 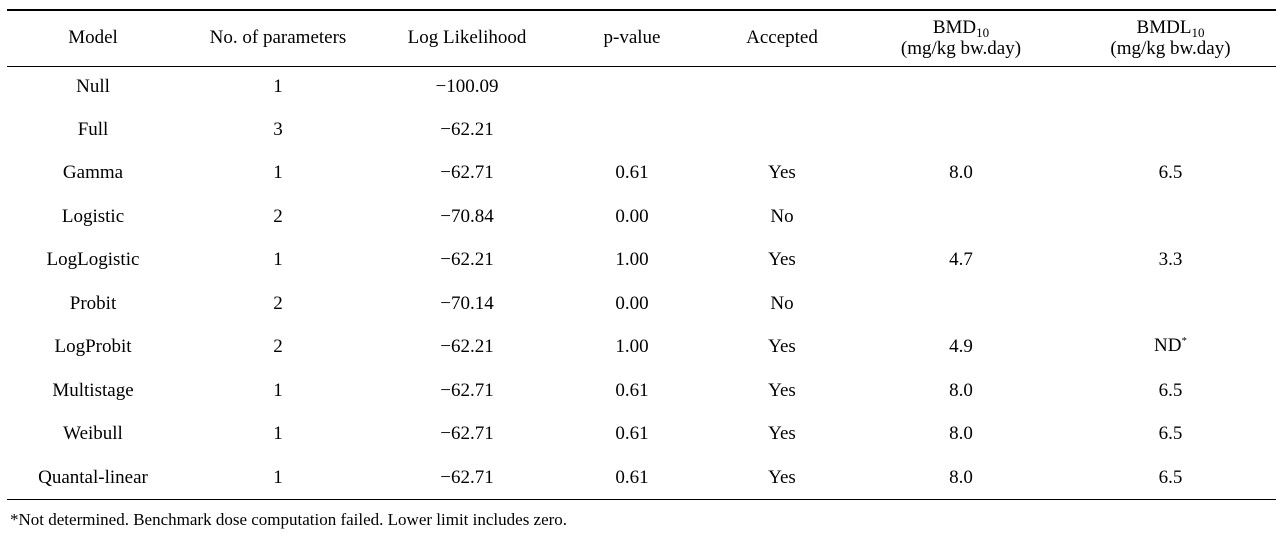 What do you see at coordinates (93, 390) in the screenshot?
I see `cell-model: Multistage` at bounding box center [93, 390].